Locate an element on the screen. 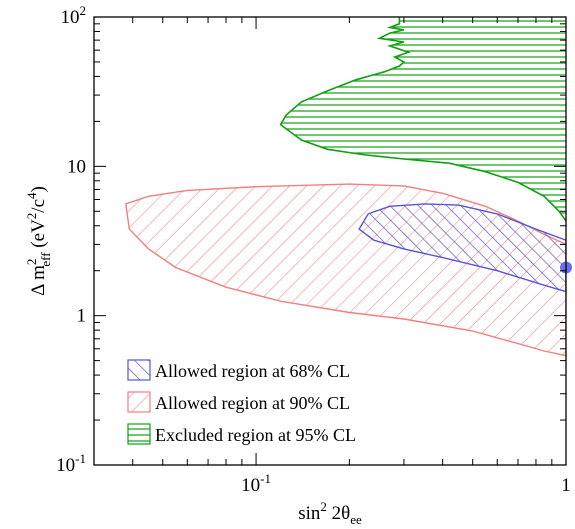 The image size is (575, 529). y-tick-label: 1 is located at coordinates (82, 316).